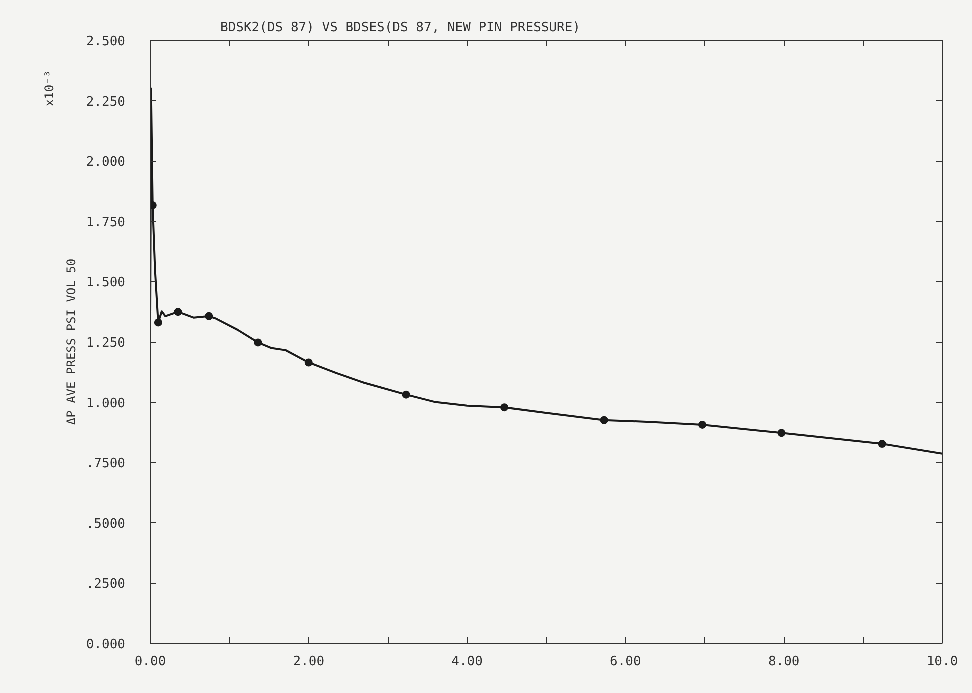  What do you see at coordinates (106, 222) in the screenshot?
I see `y-tick-label: 1.750` at bounding box center [106, 222].